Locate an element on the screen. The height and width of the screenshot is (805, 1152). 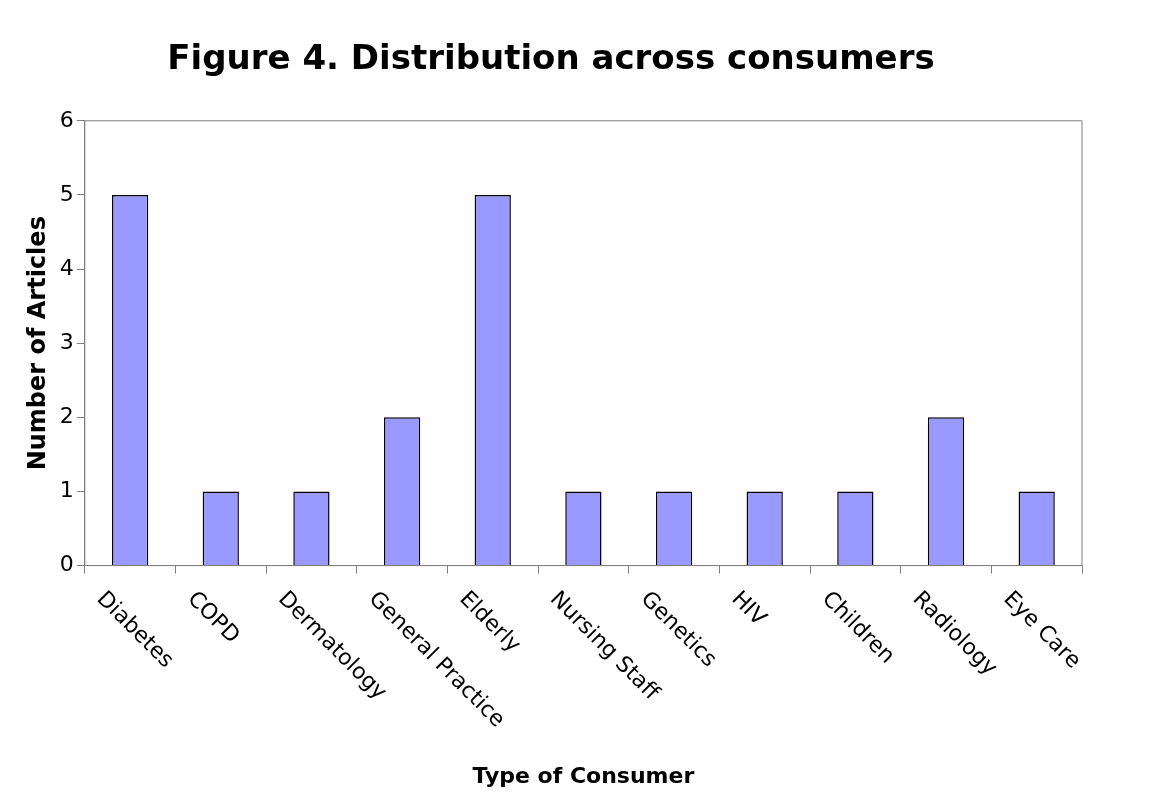
y-tick-label: 3 is located at coordinates (66, 341).